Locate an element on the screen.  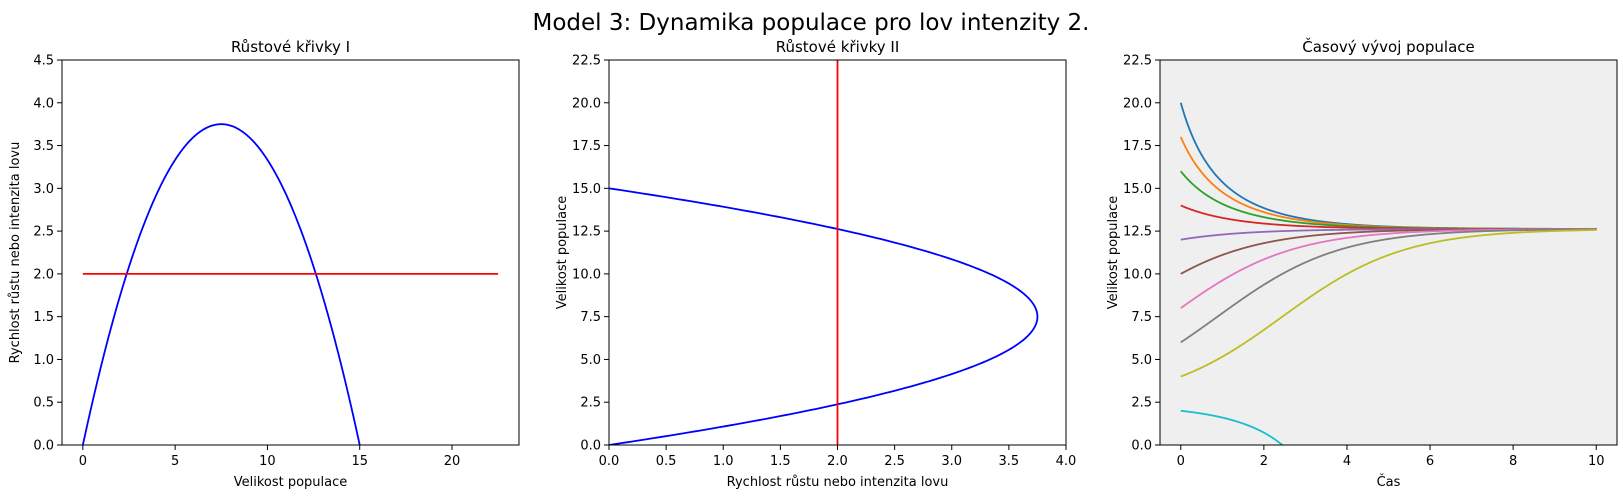
x-tick-label: 3.0 is located at coordinates (951, 461).